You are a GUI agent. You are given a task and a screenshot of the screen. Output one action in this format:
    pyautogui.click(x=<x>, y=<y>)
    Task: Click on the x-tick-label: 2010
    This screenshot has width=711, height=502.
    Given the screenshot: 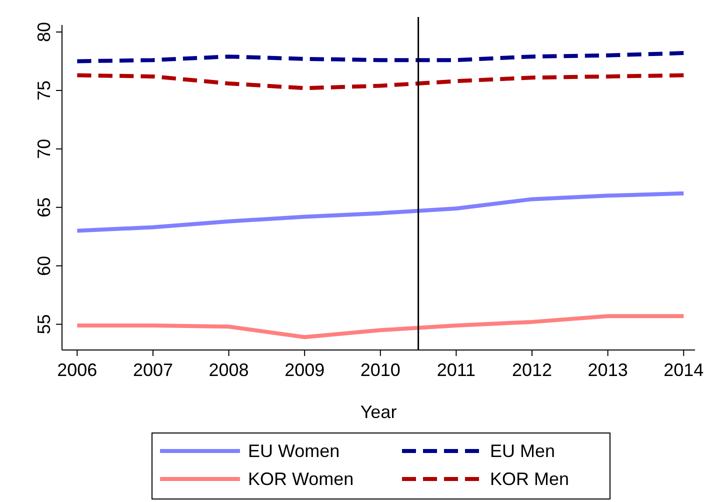 What is the action you would take?
    pyautogui.click(x=380, y=370)
    